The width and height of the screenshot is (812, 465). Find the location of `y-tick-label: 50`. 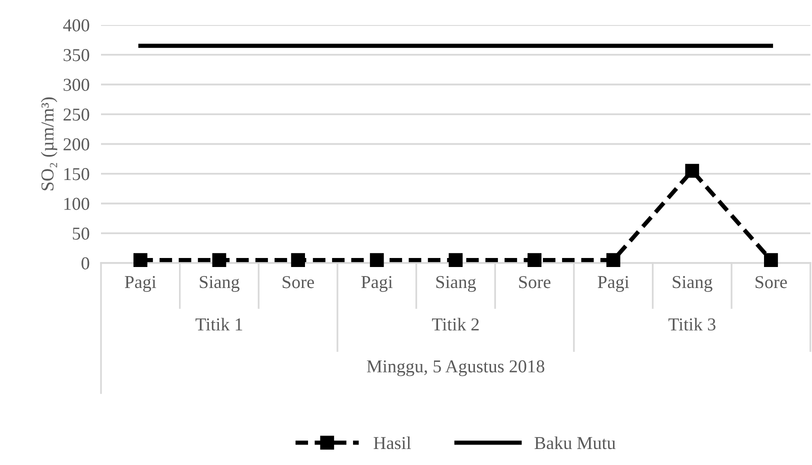

y-tick-label: 50 is located at coordinates (81, 234).